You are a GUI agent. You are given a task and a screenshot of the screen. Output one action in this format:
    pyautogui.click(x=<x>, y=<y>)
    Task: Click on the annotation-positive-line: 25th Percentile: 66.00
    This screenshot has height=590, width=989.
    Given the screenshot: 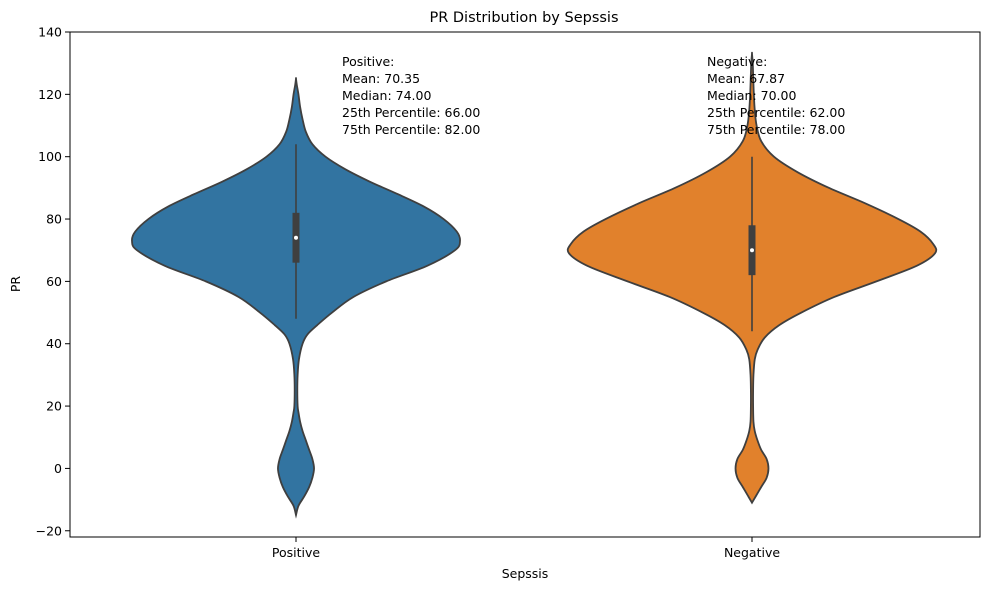 What is the action you would take?
    pyautogui.click(x=411, y=112)
    